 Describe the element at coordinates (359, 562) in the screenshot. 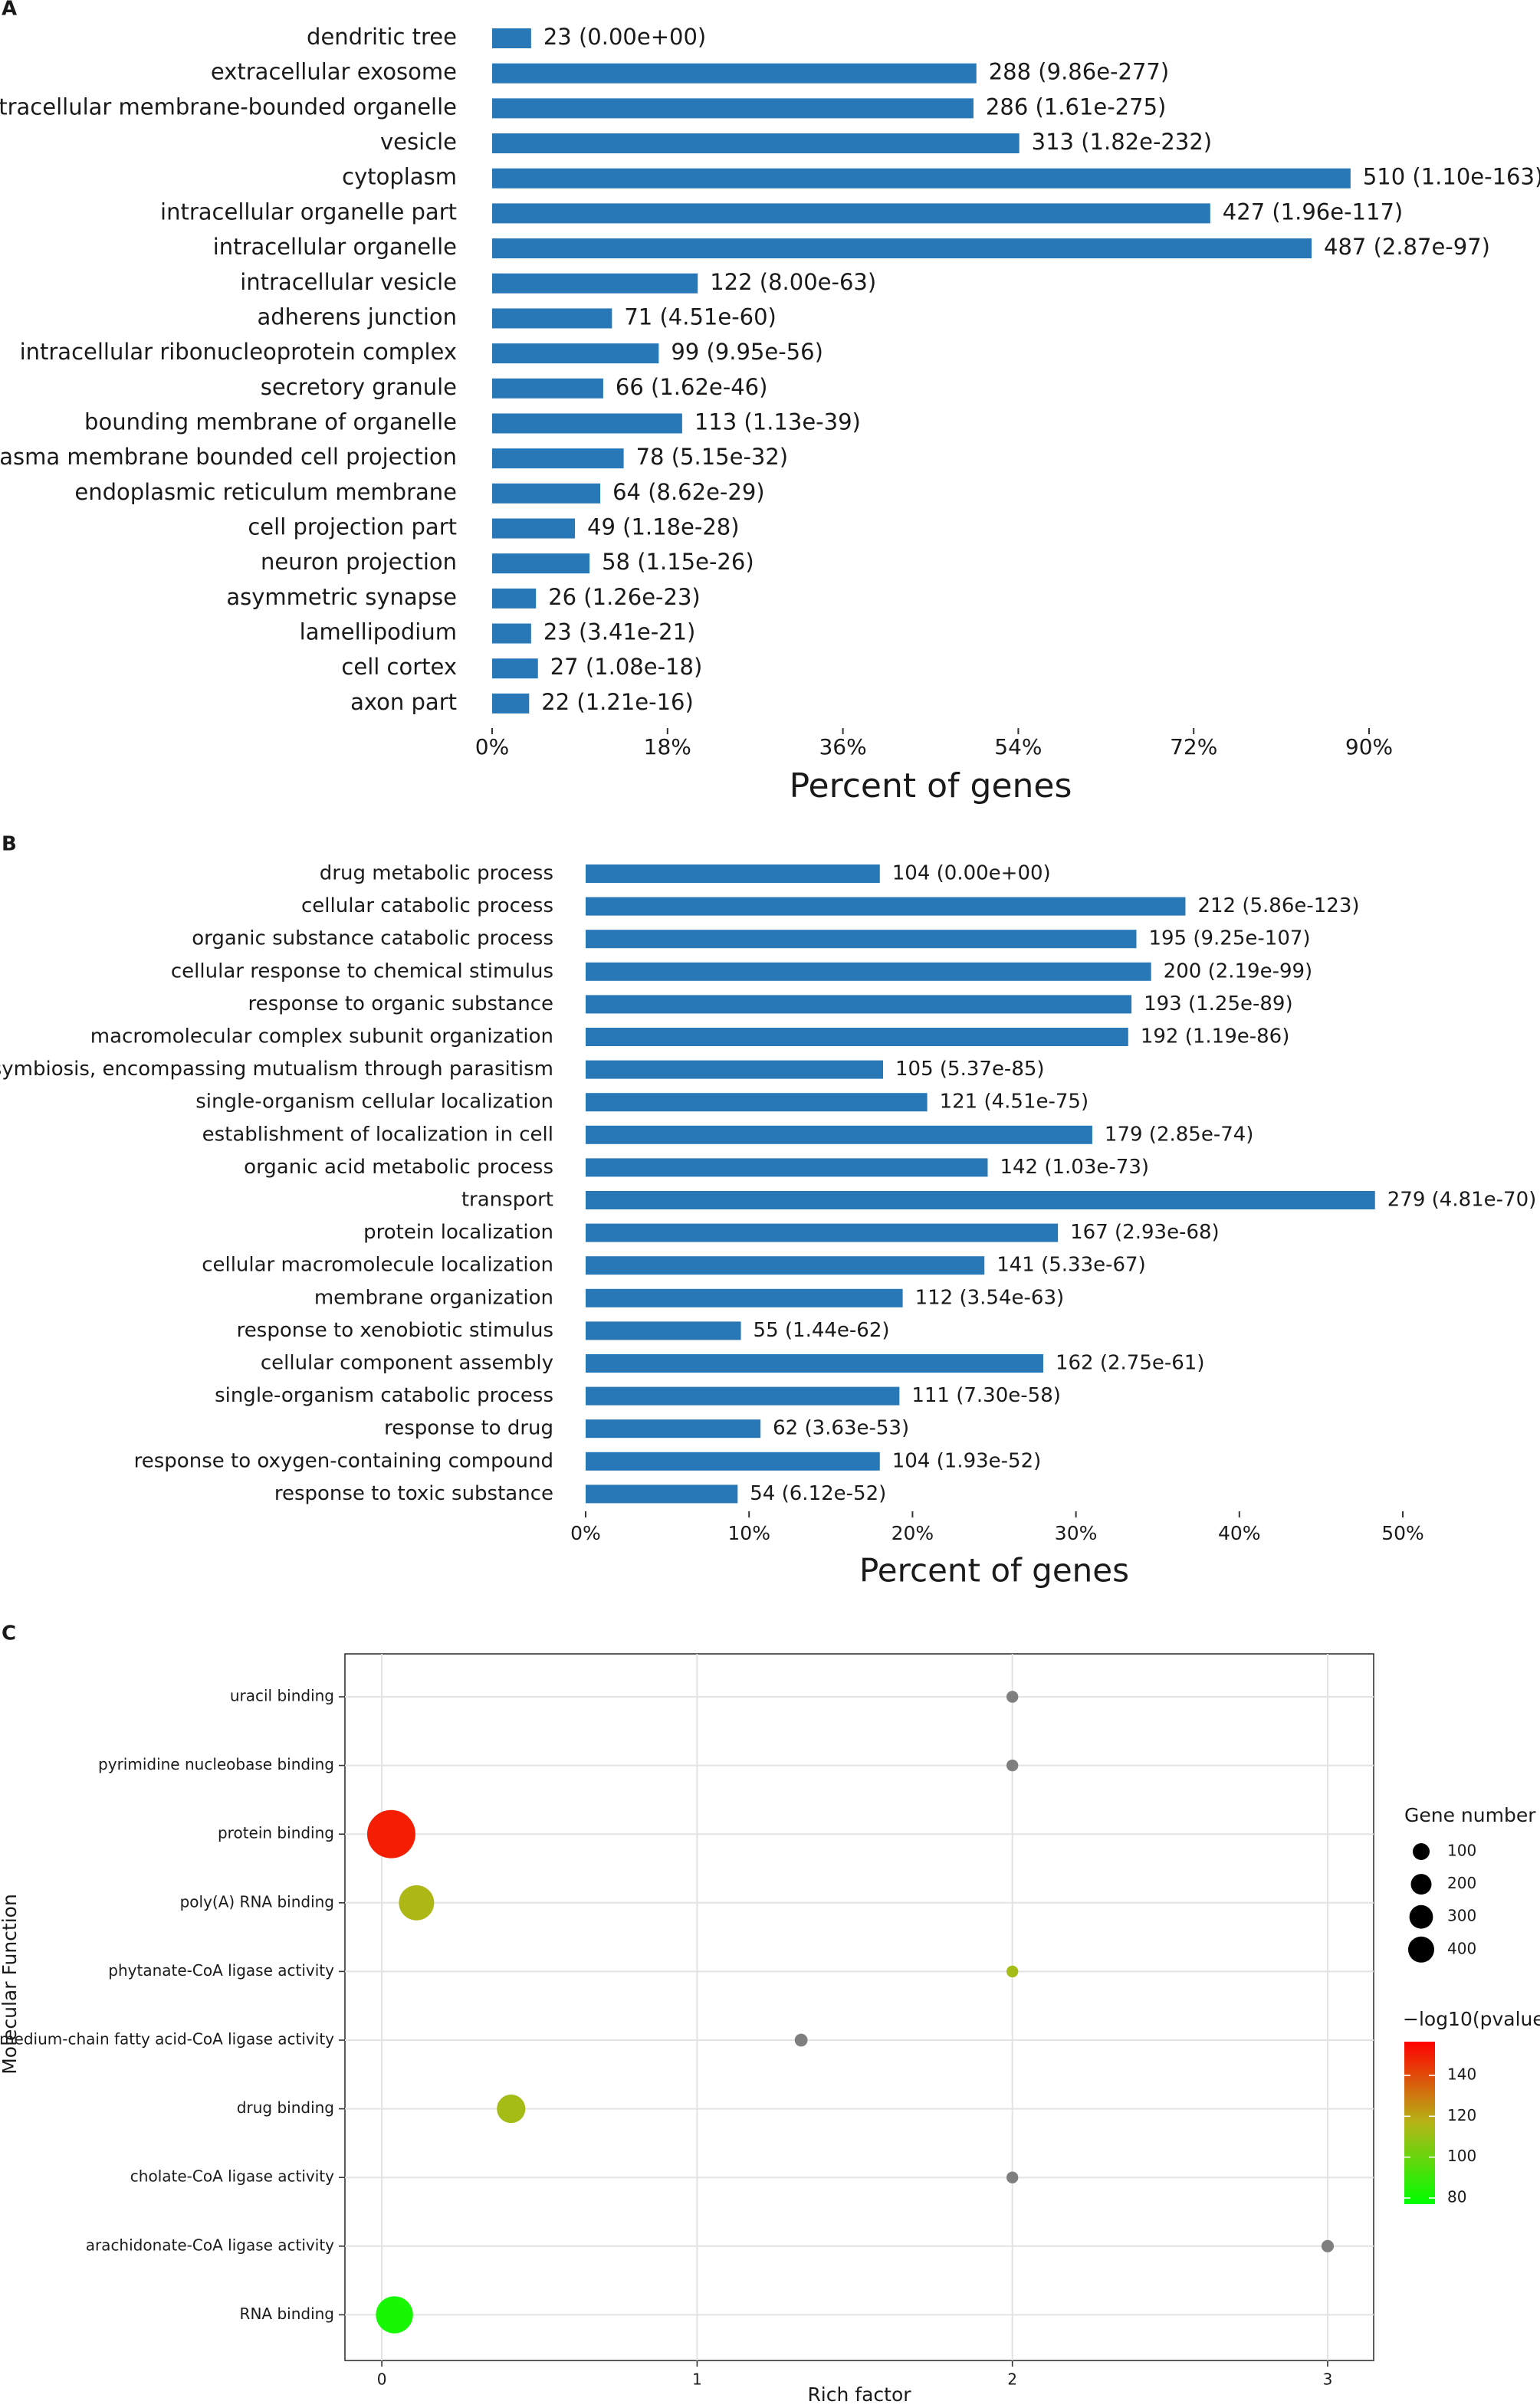

I see `category-label: neuron projection` at that location.